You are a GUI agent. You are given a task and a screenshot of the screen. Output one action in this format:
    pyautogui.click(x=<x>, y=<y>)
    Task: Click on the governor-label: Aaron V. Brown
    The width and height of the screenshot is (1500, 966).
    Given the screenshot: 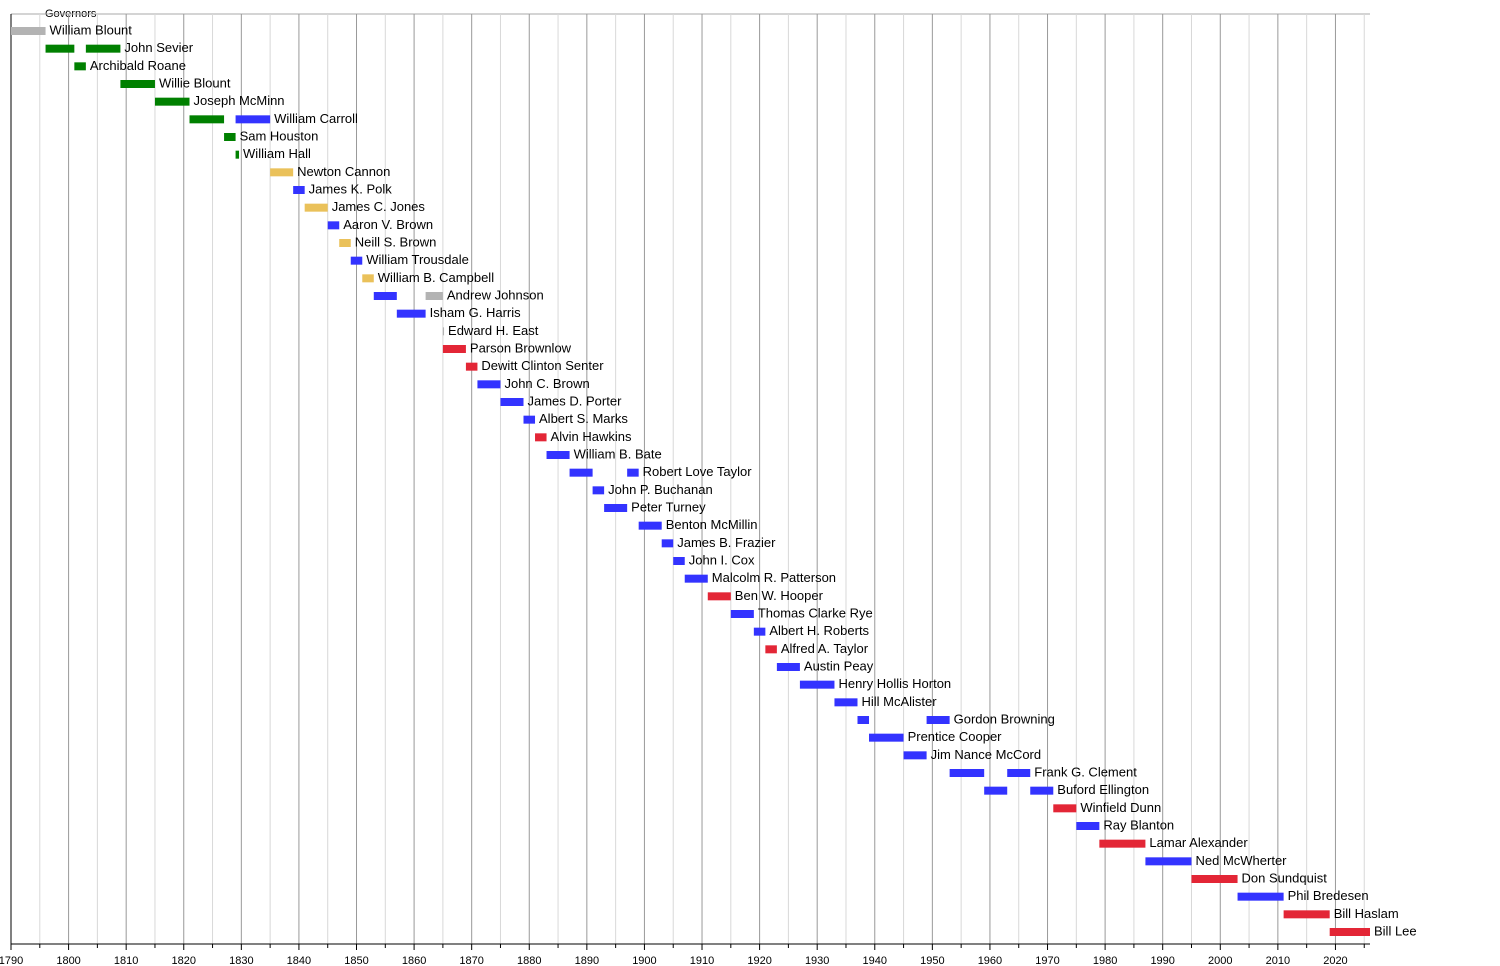 What is the action you would take?
    pyautogui.click(x=388, y=224)
    